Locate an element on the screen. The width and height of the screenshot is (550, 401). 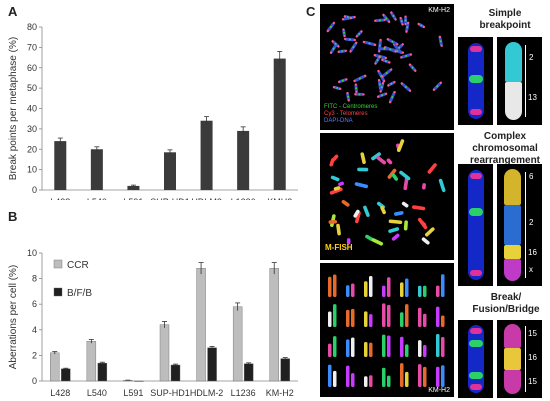
section-bfb-title: Break/ Fusion/Bridge is located at coordinates (506, 303).